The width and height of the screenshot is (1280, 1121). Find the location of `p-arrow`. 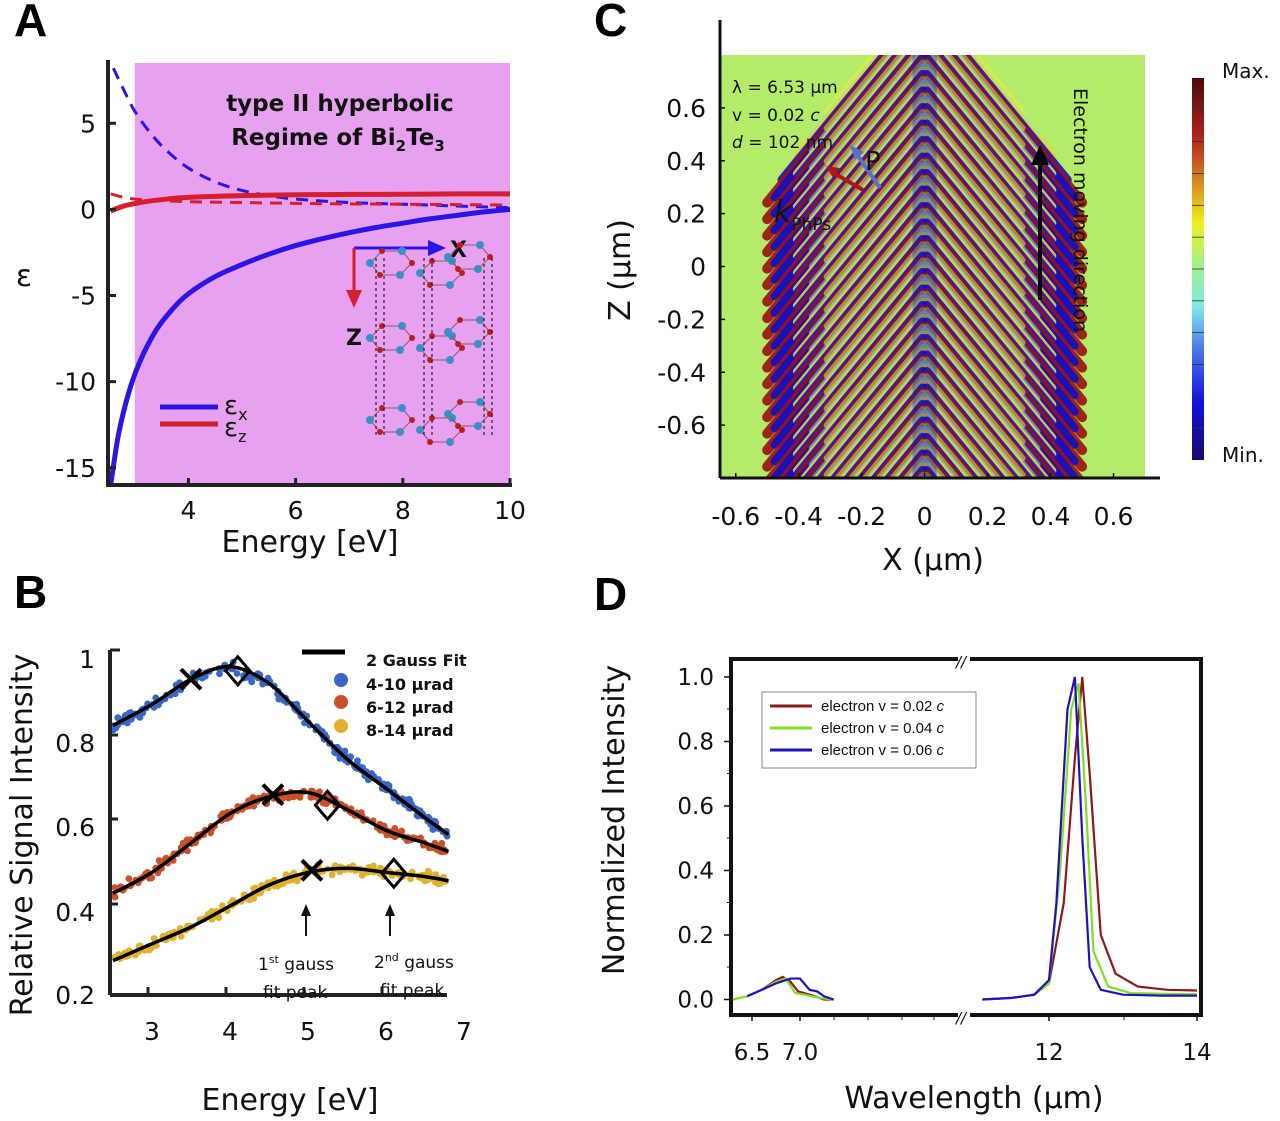

p-arrow is located at coordinates (868, 170).